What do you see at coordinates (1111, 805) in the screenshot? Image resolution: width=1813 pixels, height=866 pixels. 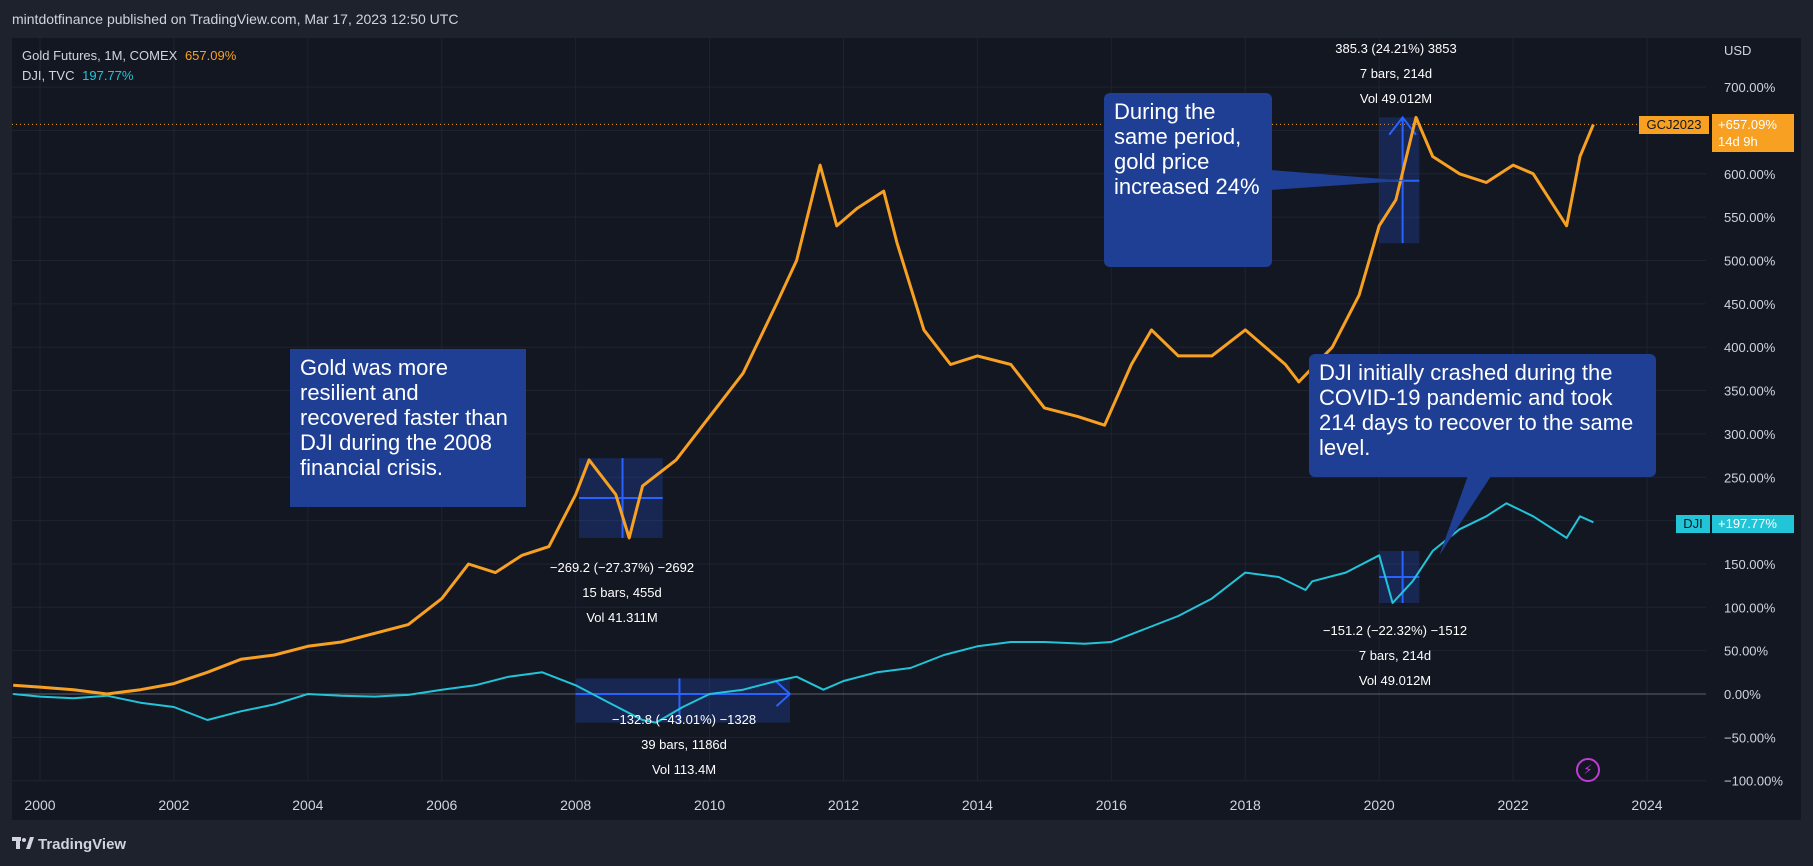 I see `x-tick-label: 2016` at bounding box center [1111, 805].